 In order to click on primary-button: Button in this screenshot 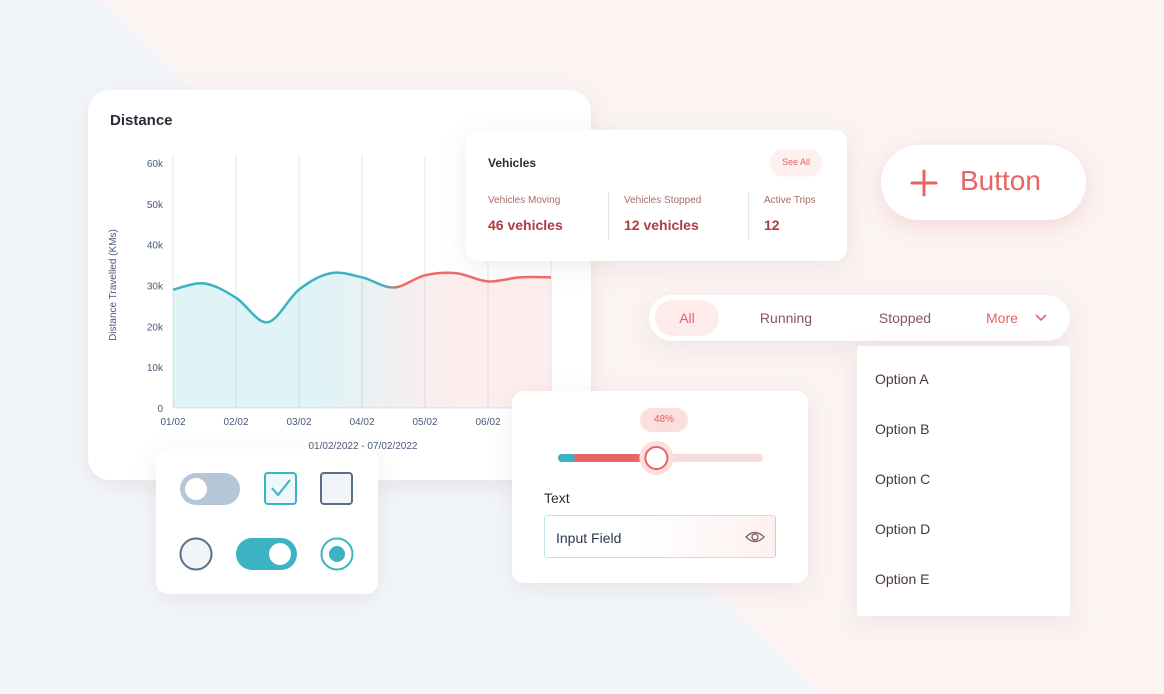, I will do `click(983, 182)`.